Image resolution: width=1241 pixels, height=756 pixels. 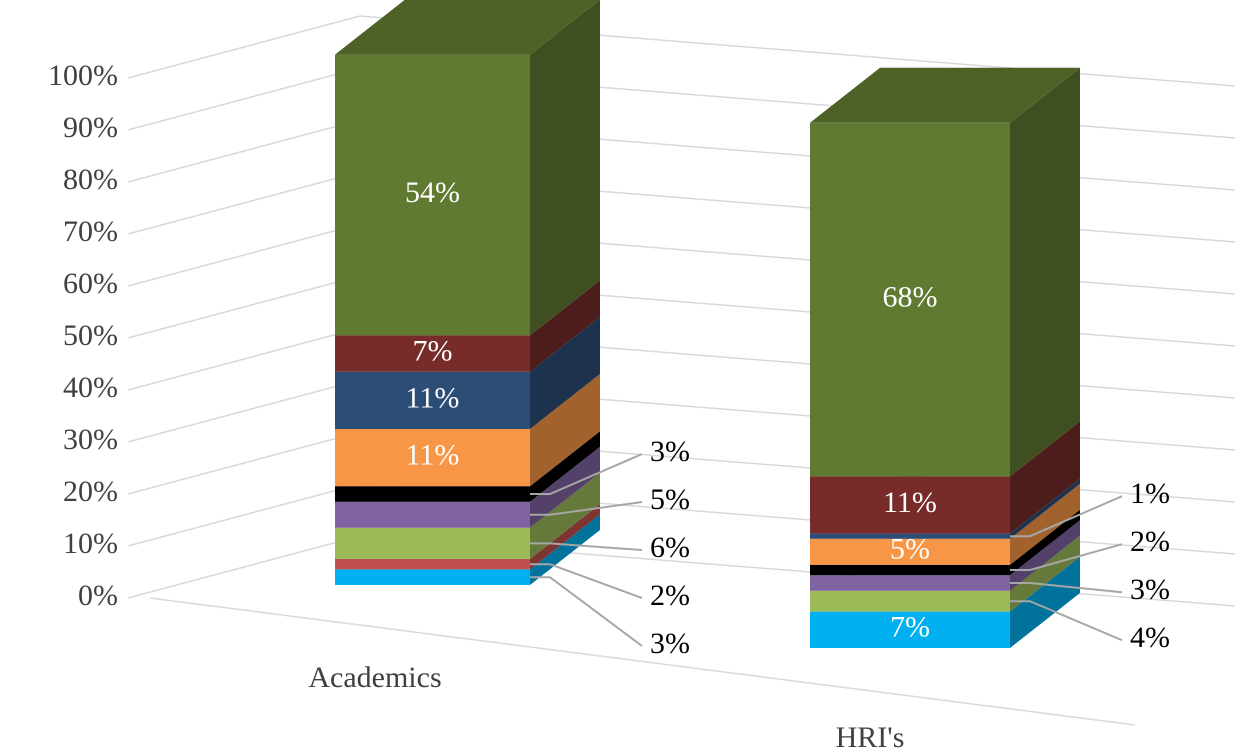 I want to click on y-tick-label: 100%, so click(x=83, y=75).